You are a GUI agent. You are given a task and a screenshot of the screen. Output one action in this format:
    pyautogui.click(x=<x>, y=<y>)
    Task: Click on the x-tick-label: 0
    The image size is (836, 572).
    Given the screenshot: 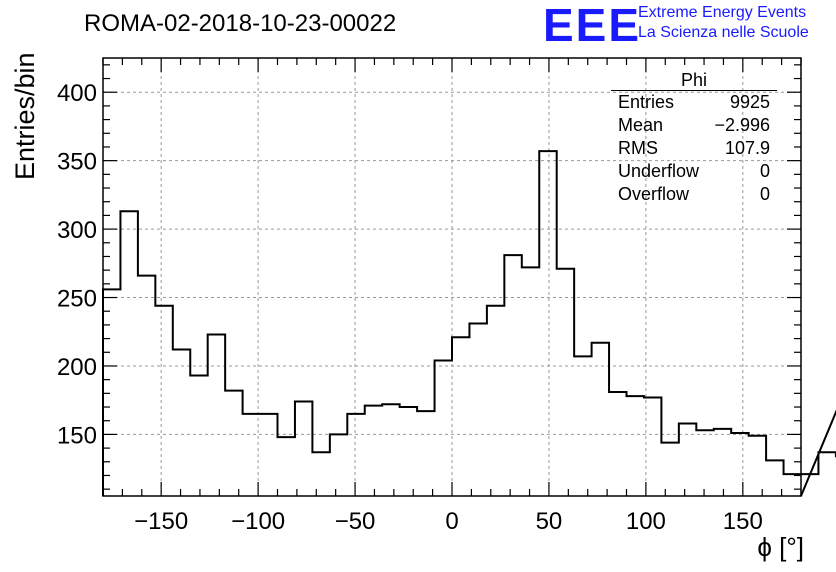 What is the action you would take?
    pyautogui.click(x=451, y=521)
    